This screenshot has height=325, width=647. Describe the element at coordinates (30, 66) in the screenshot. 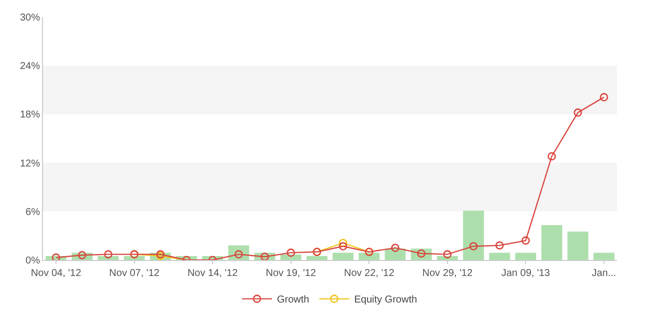

I see `y-tick-label: 24%` at that location.